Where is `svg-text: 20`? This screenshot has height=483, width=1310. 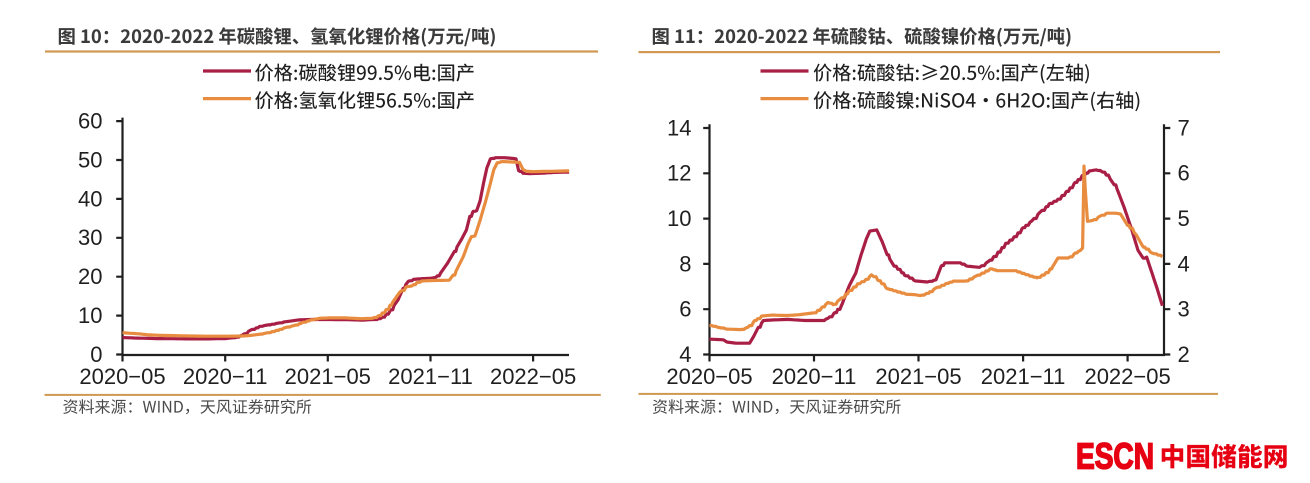
svg-text: 20 is located at coordinates (90, 276).